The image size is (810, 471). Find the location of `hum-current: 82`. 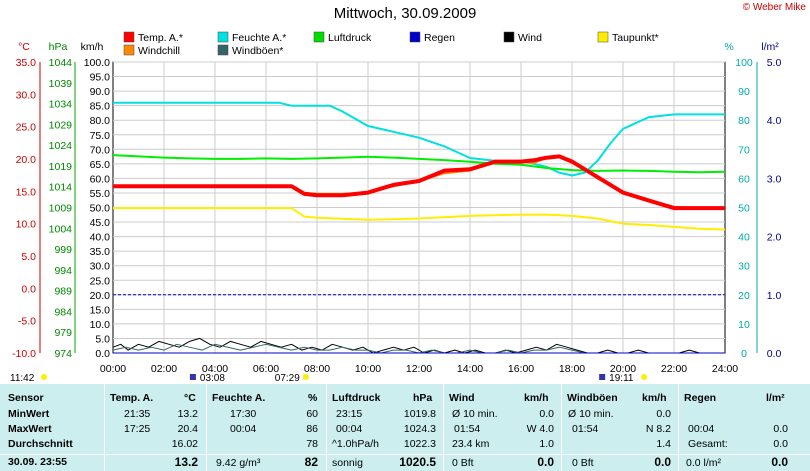

hum-current: 82 is located at coordinates (311, 462).